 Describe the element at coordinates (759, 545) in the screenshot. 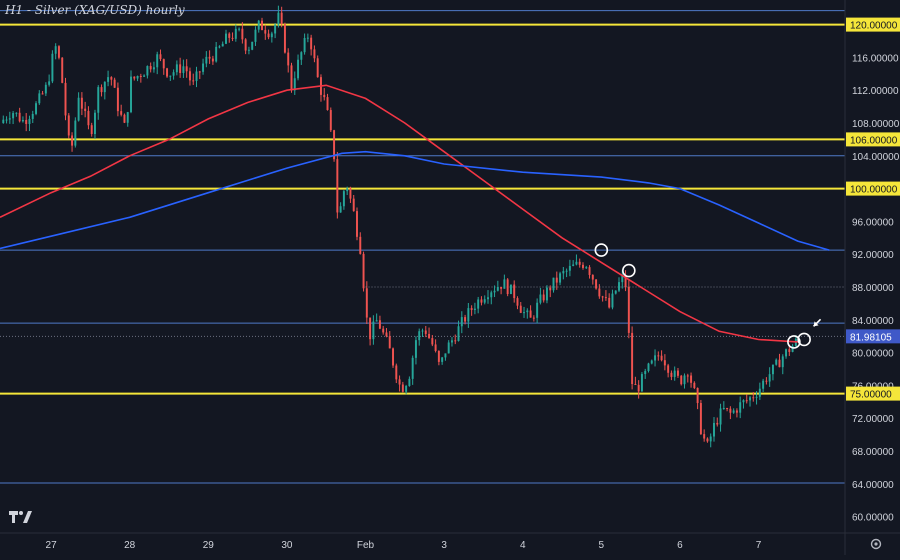

I see `x-tick-label: 7` at that location.